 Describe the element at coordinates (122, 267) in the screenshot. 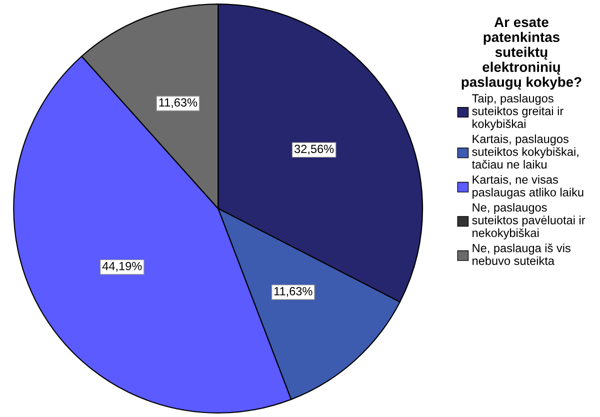

I see `data-label: 44,19%` at that location.